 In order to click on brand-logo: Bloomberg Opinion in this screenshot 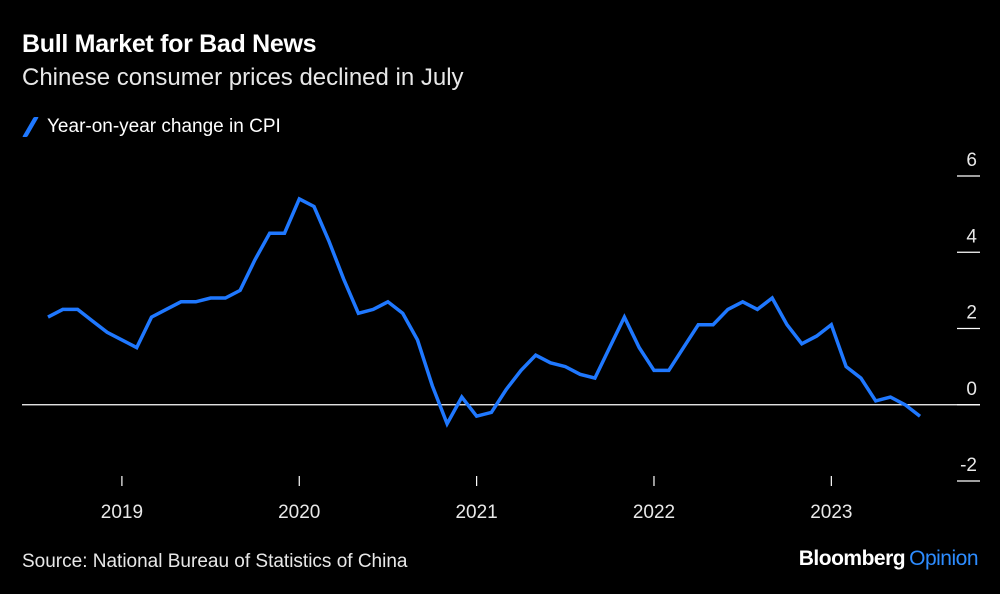, I will do `click(888, 559)`.